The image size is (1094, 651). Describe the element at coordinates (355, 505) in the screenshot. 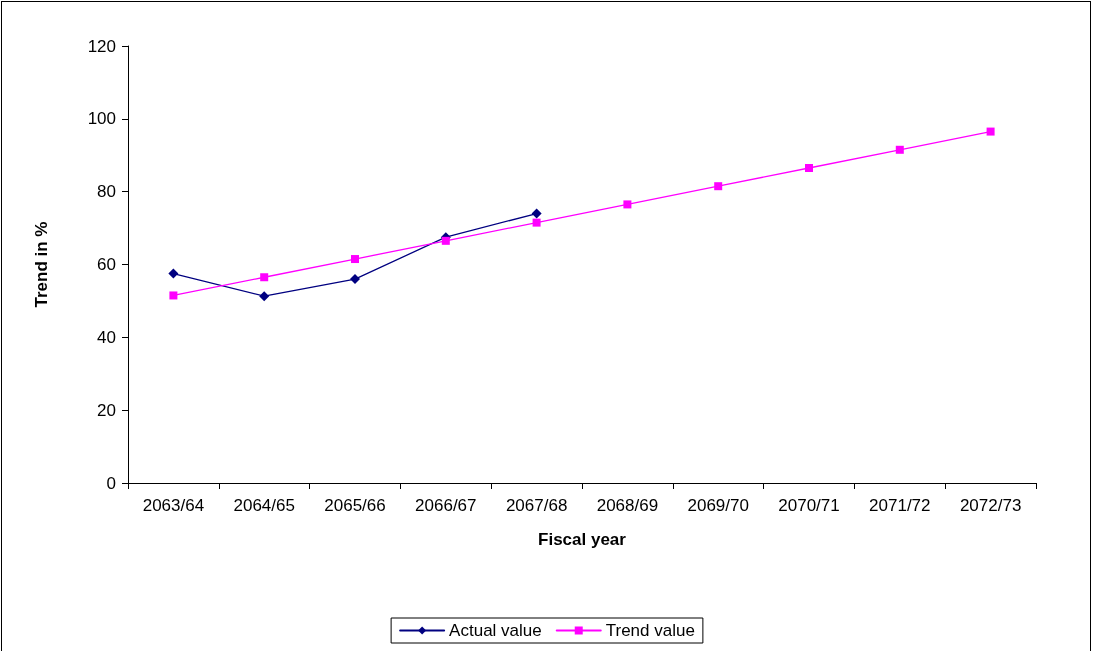

I see `x-tick-label: 2065/66` at that location.